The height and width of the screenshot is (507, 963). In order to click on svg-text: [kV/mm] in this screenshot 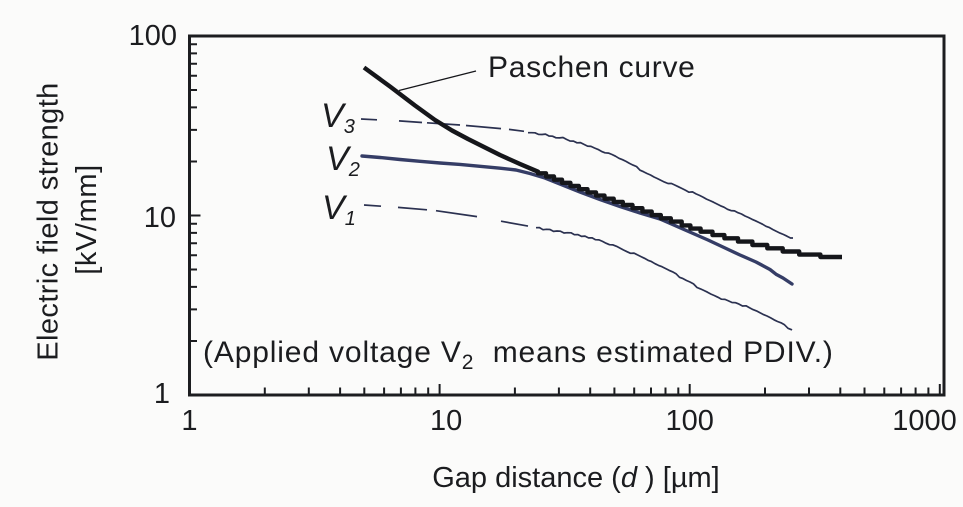, I will do `click(87, 219)`.